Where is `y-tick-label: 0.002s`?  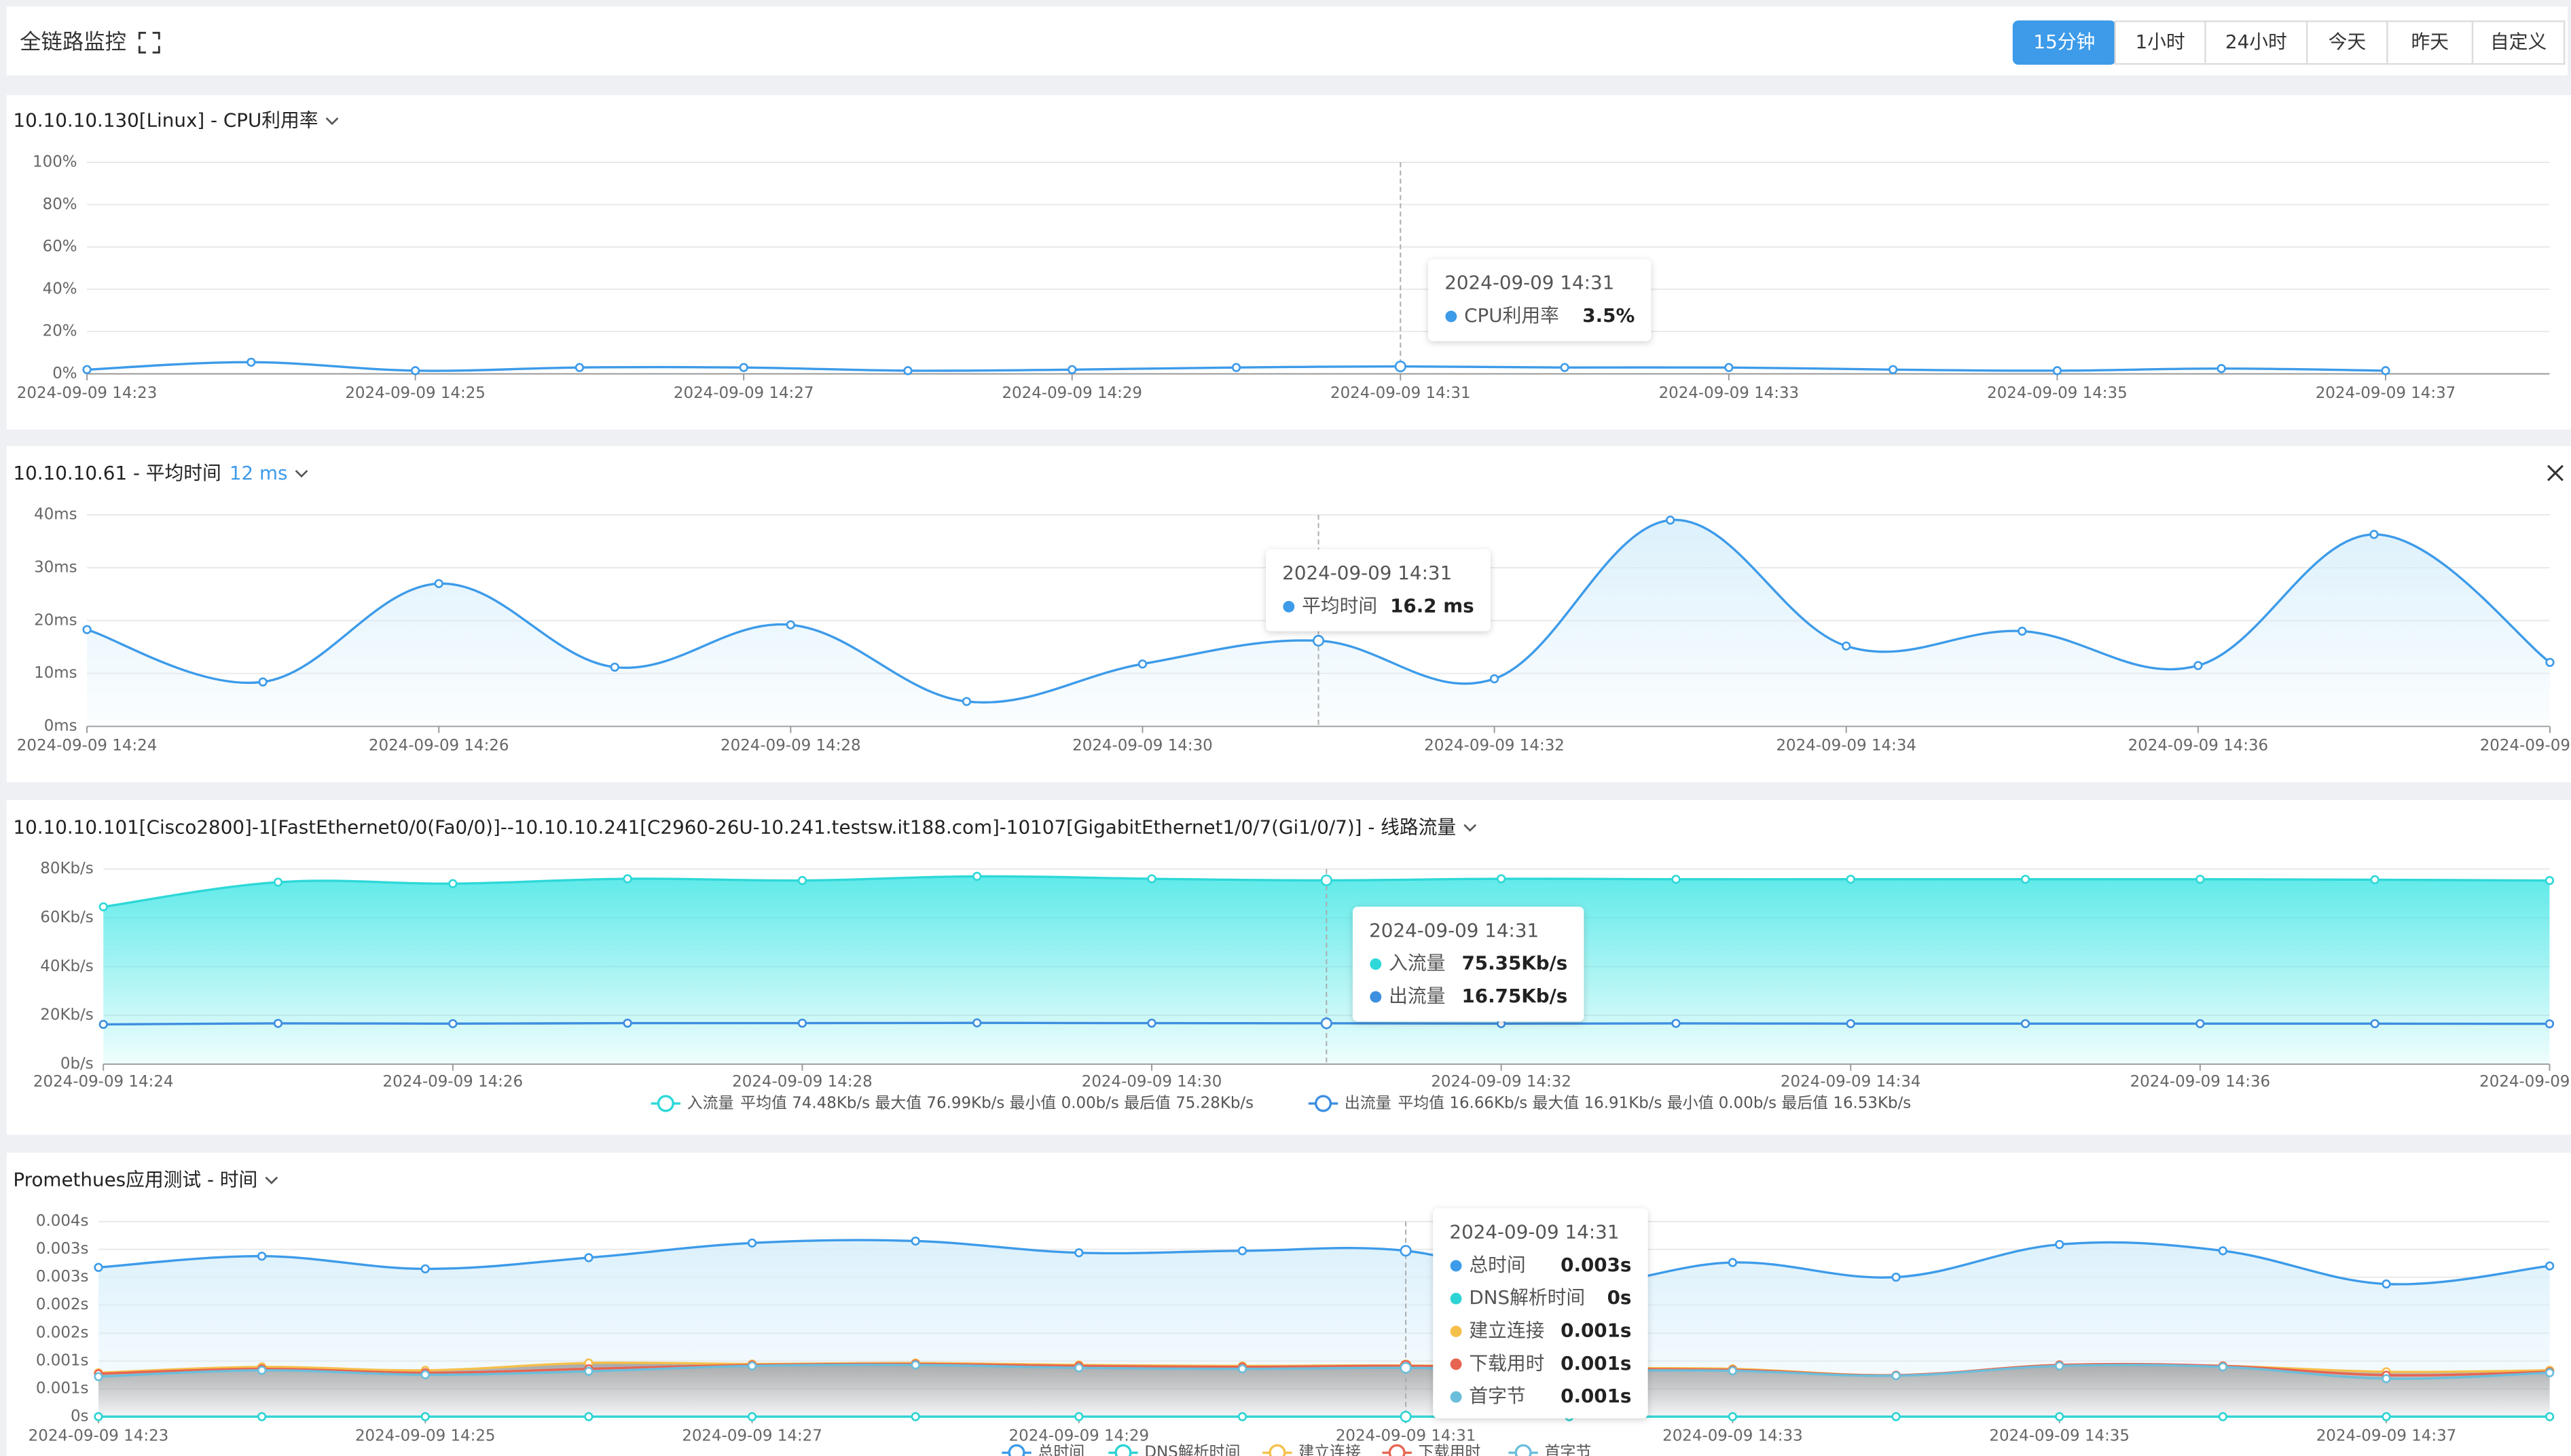 y-tick-label: 0.002s is located at coordinates (62, 1333).